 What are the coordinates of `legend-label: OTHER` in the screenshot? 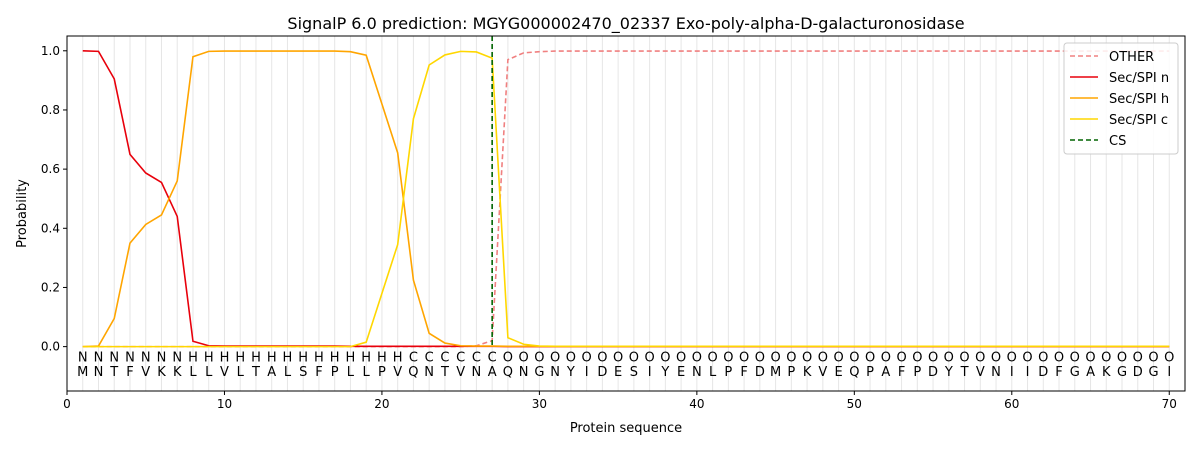 It's located at (1131, 57).